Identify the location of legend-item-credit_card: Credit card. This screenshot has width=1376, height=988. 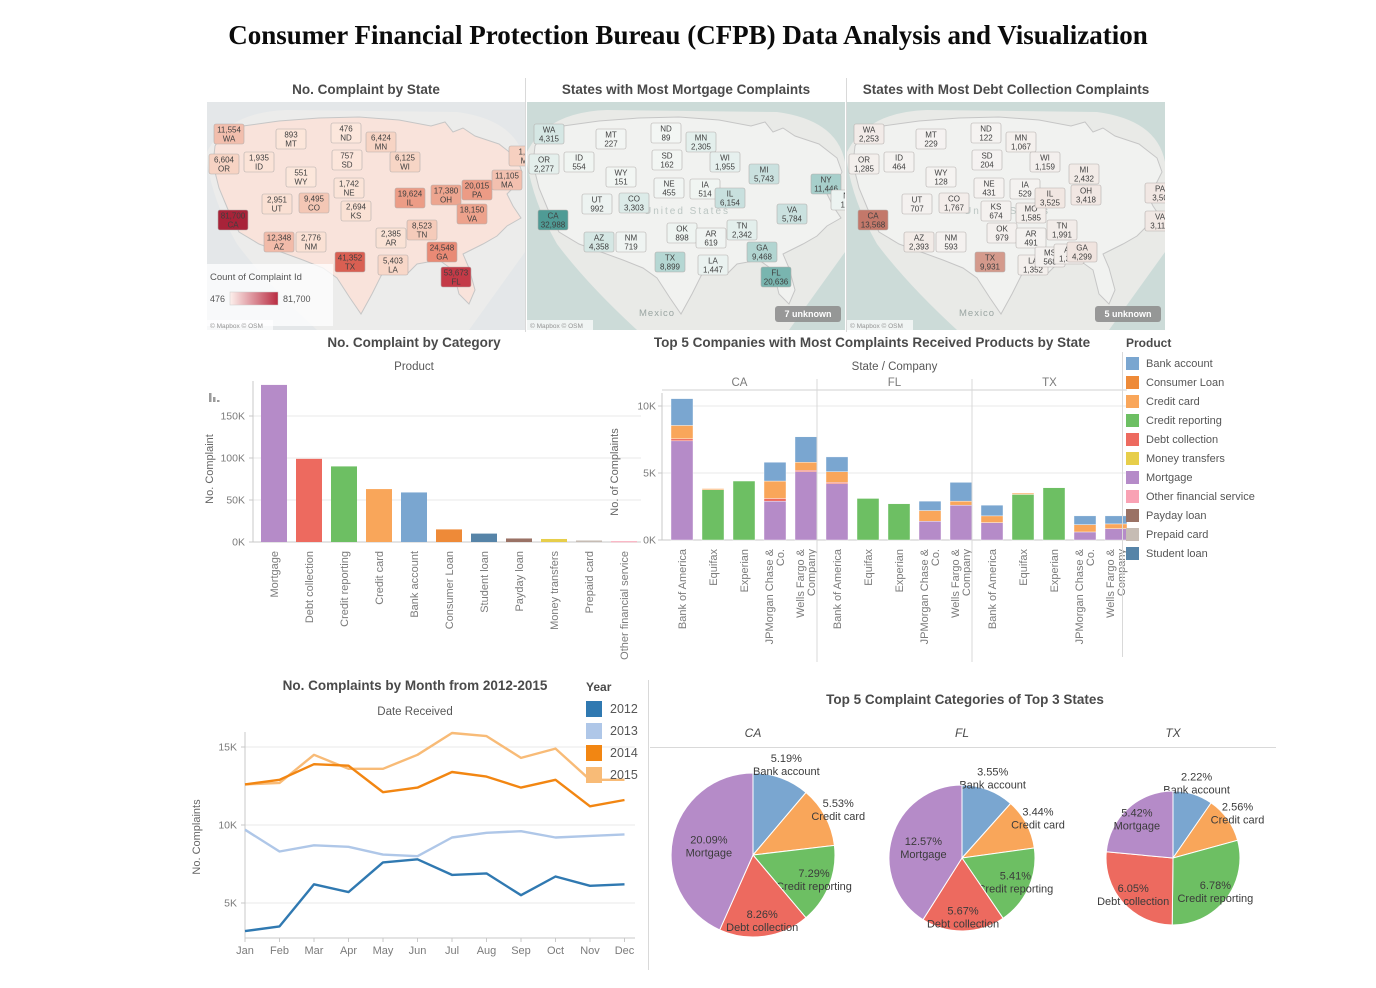
(1251, 401).